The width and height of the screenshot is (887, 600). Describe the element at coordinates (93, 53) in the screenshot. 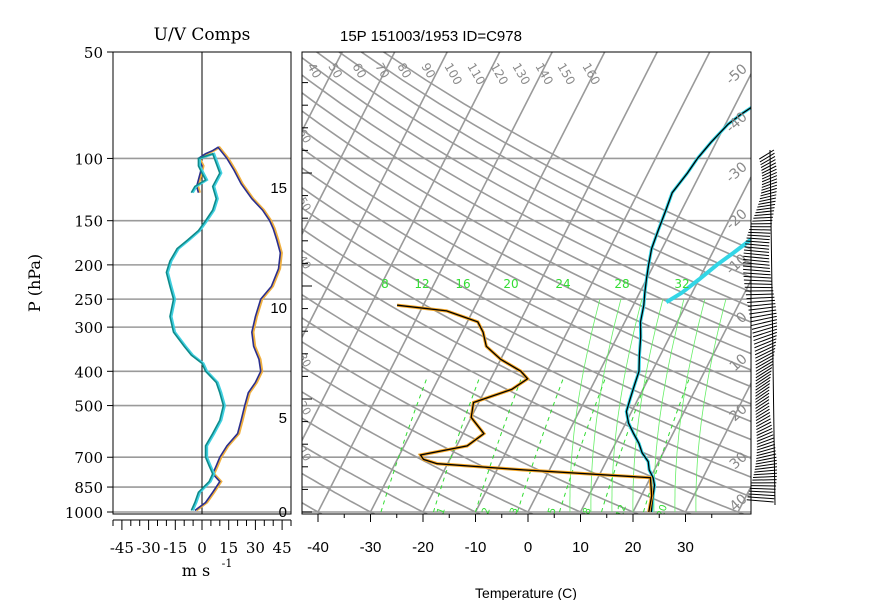

I see `uv-y-tick-label: 50` at that location.